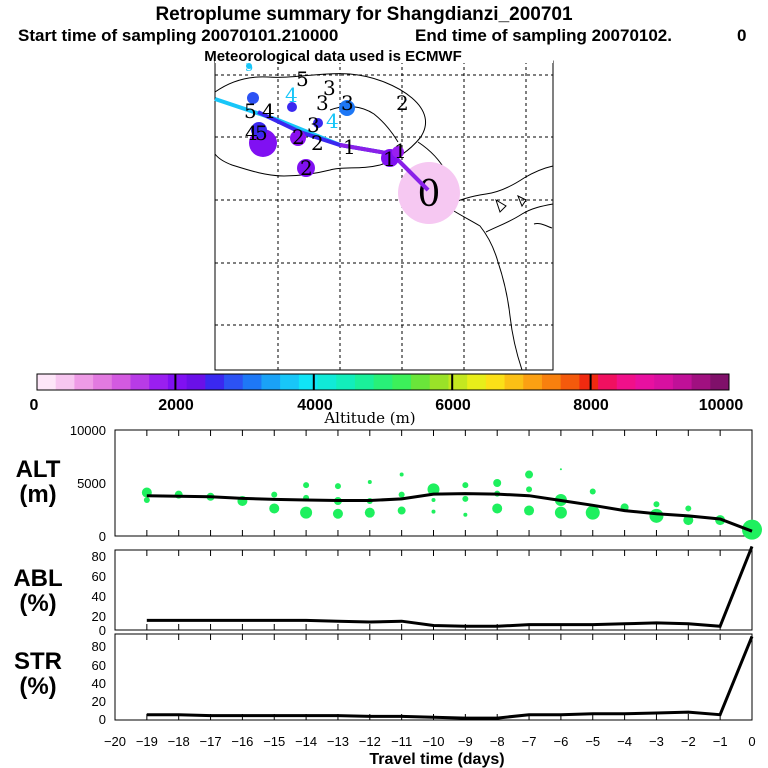  What do you see at coordinates (99, 596) in the screenshot?
I see `abl-ytick: 40` at bounding box center [99, 596].